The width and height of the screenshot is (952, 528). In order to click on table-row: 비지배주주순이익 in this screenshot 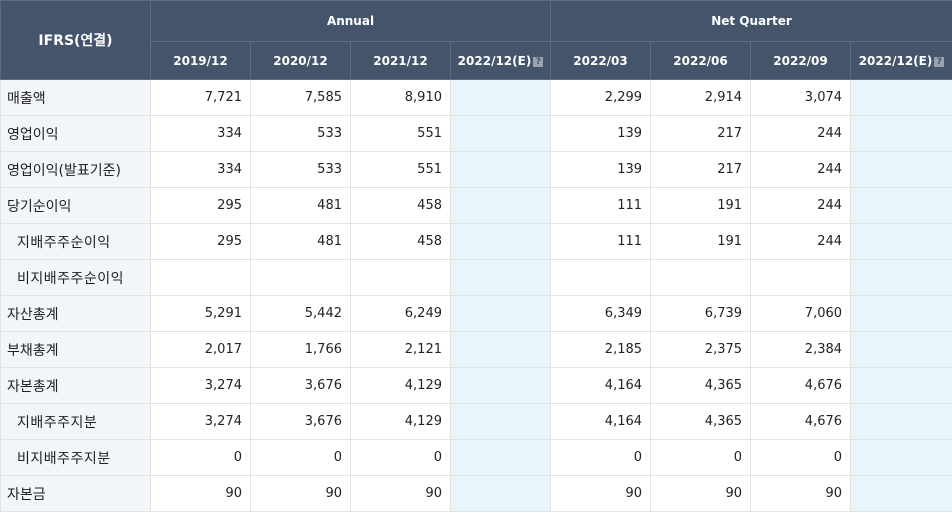, I will do `click(476, 277)`.